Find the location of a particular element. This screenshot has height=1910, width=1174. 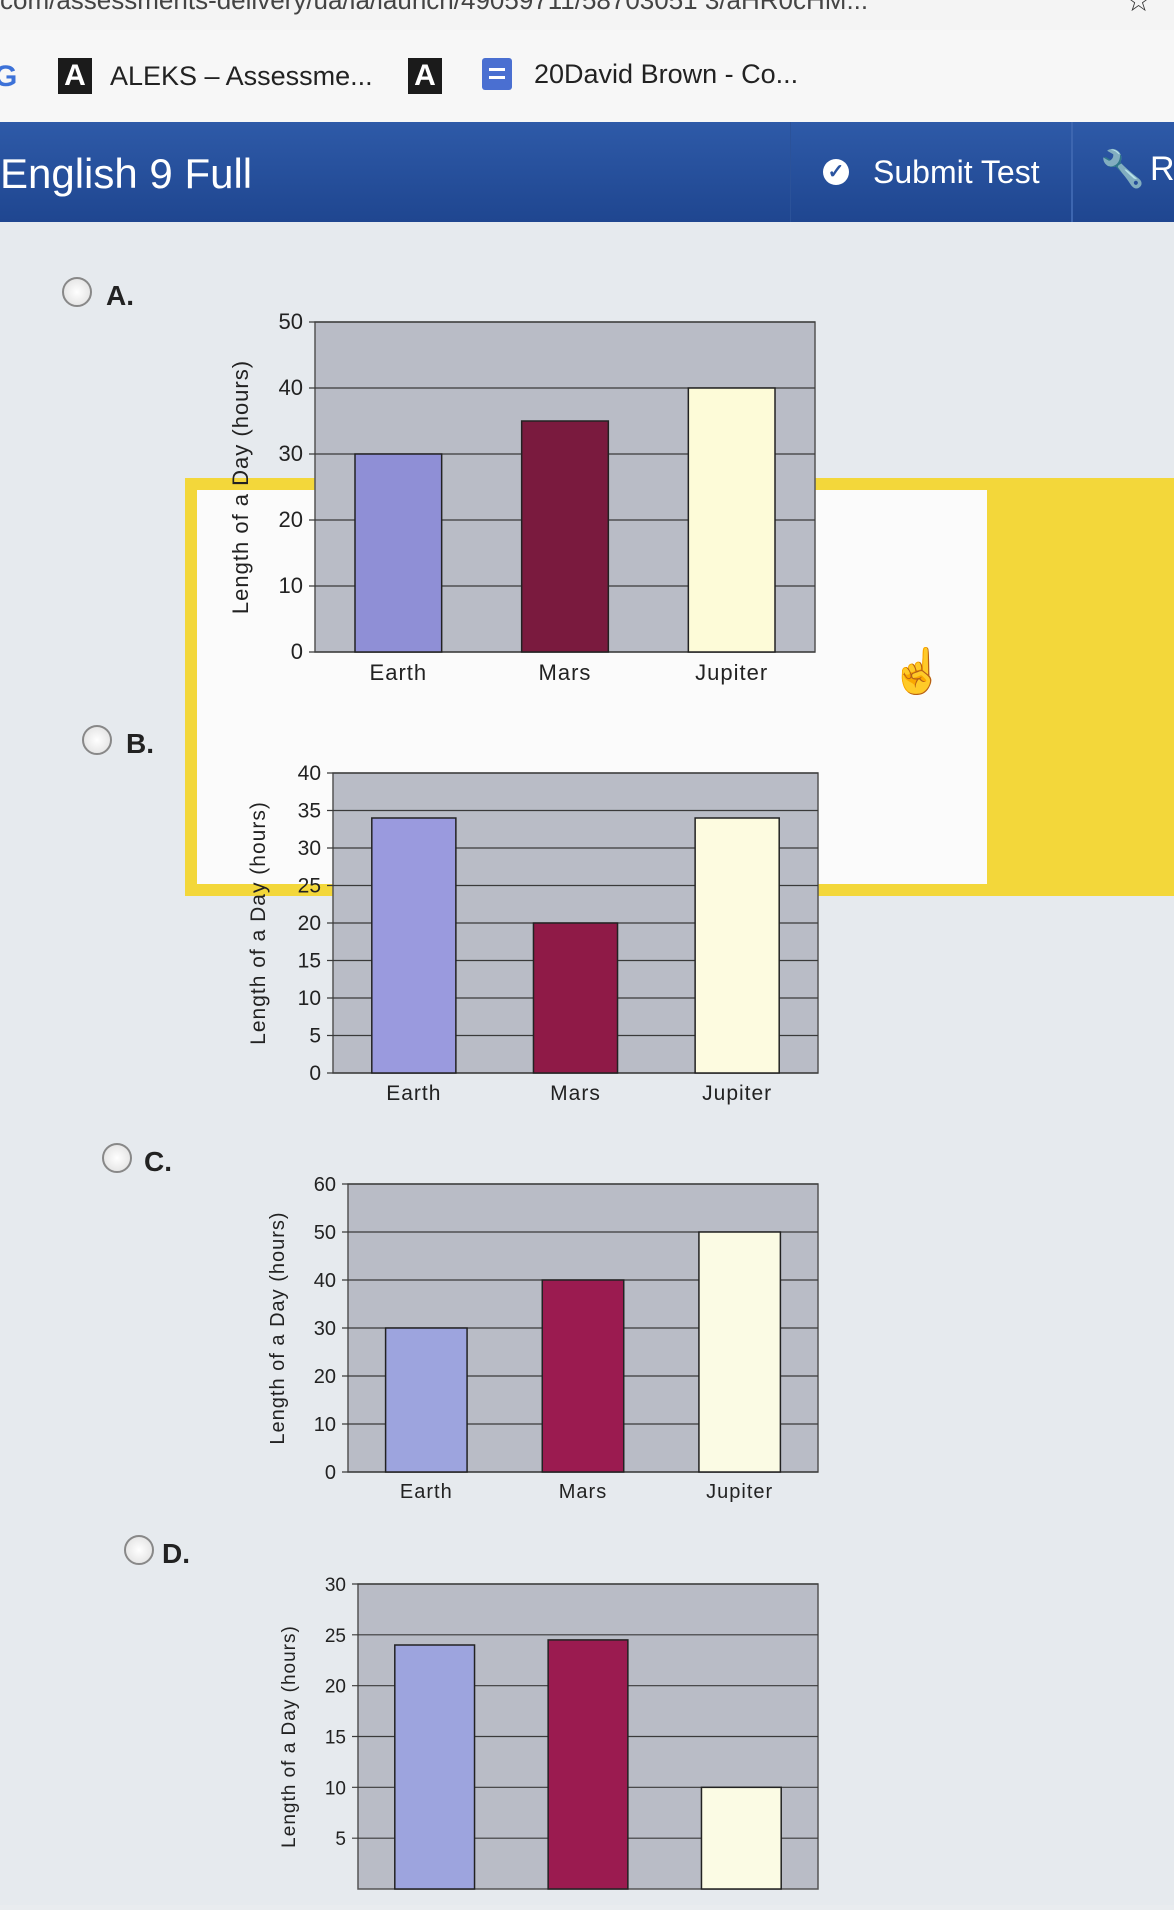

submit-test-button: ✓ Submit Test is located at coordinates (931, 172).